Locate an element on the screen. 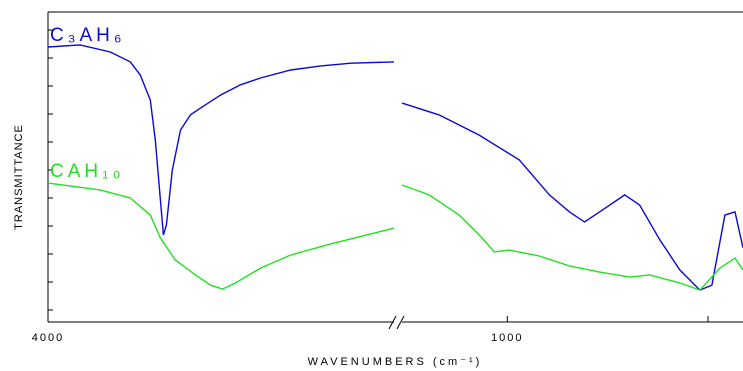 This screenshot has width=743, height=371. x-axis-label: WAVENUMBERS (cm⁻¹) is located at coordinates (395, 362).